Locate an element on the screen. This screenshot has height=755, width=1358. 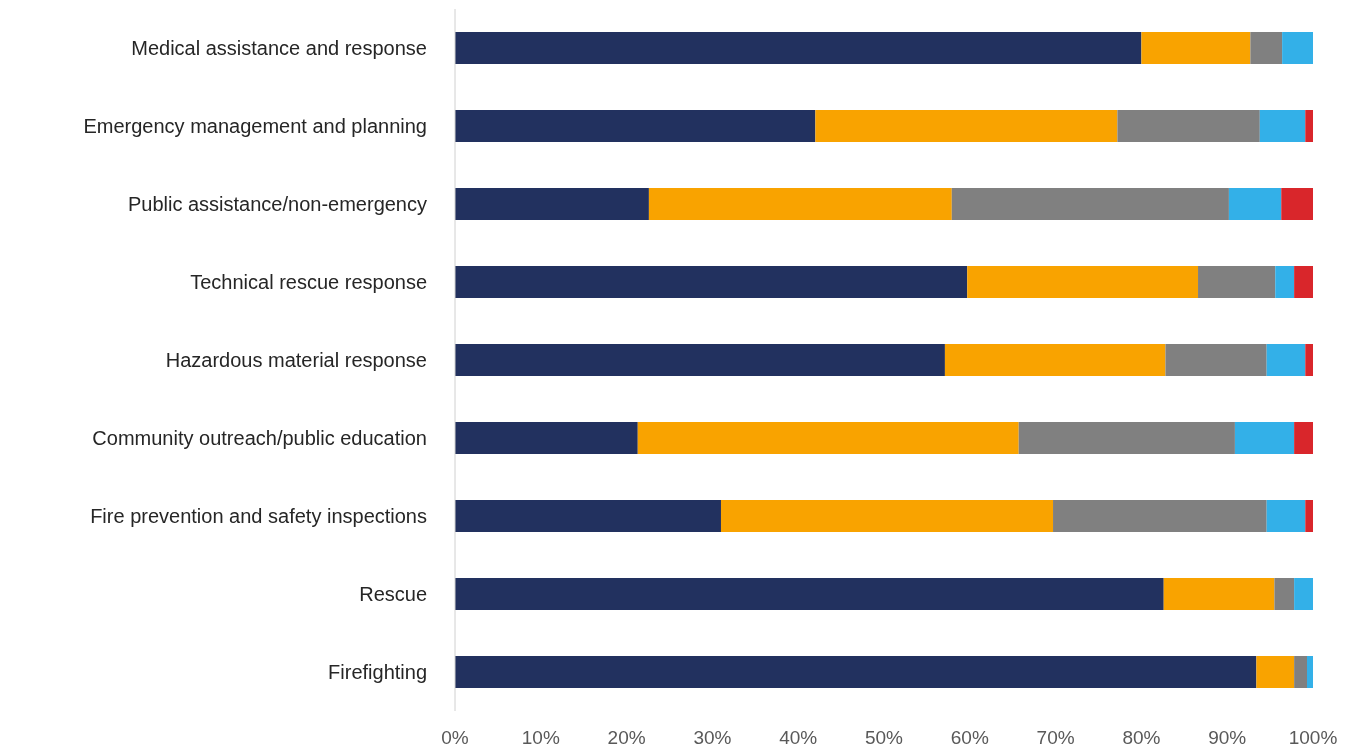
x-tick-label: 100% is located at coordinates (1313, 738).